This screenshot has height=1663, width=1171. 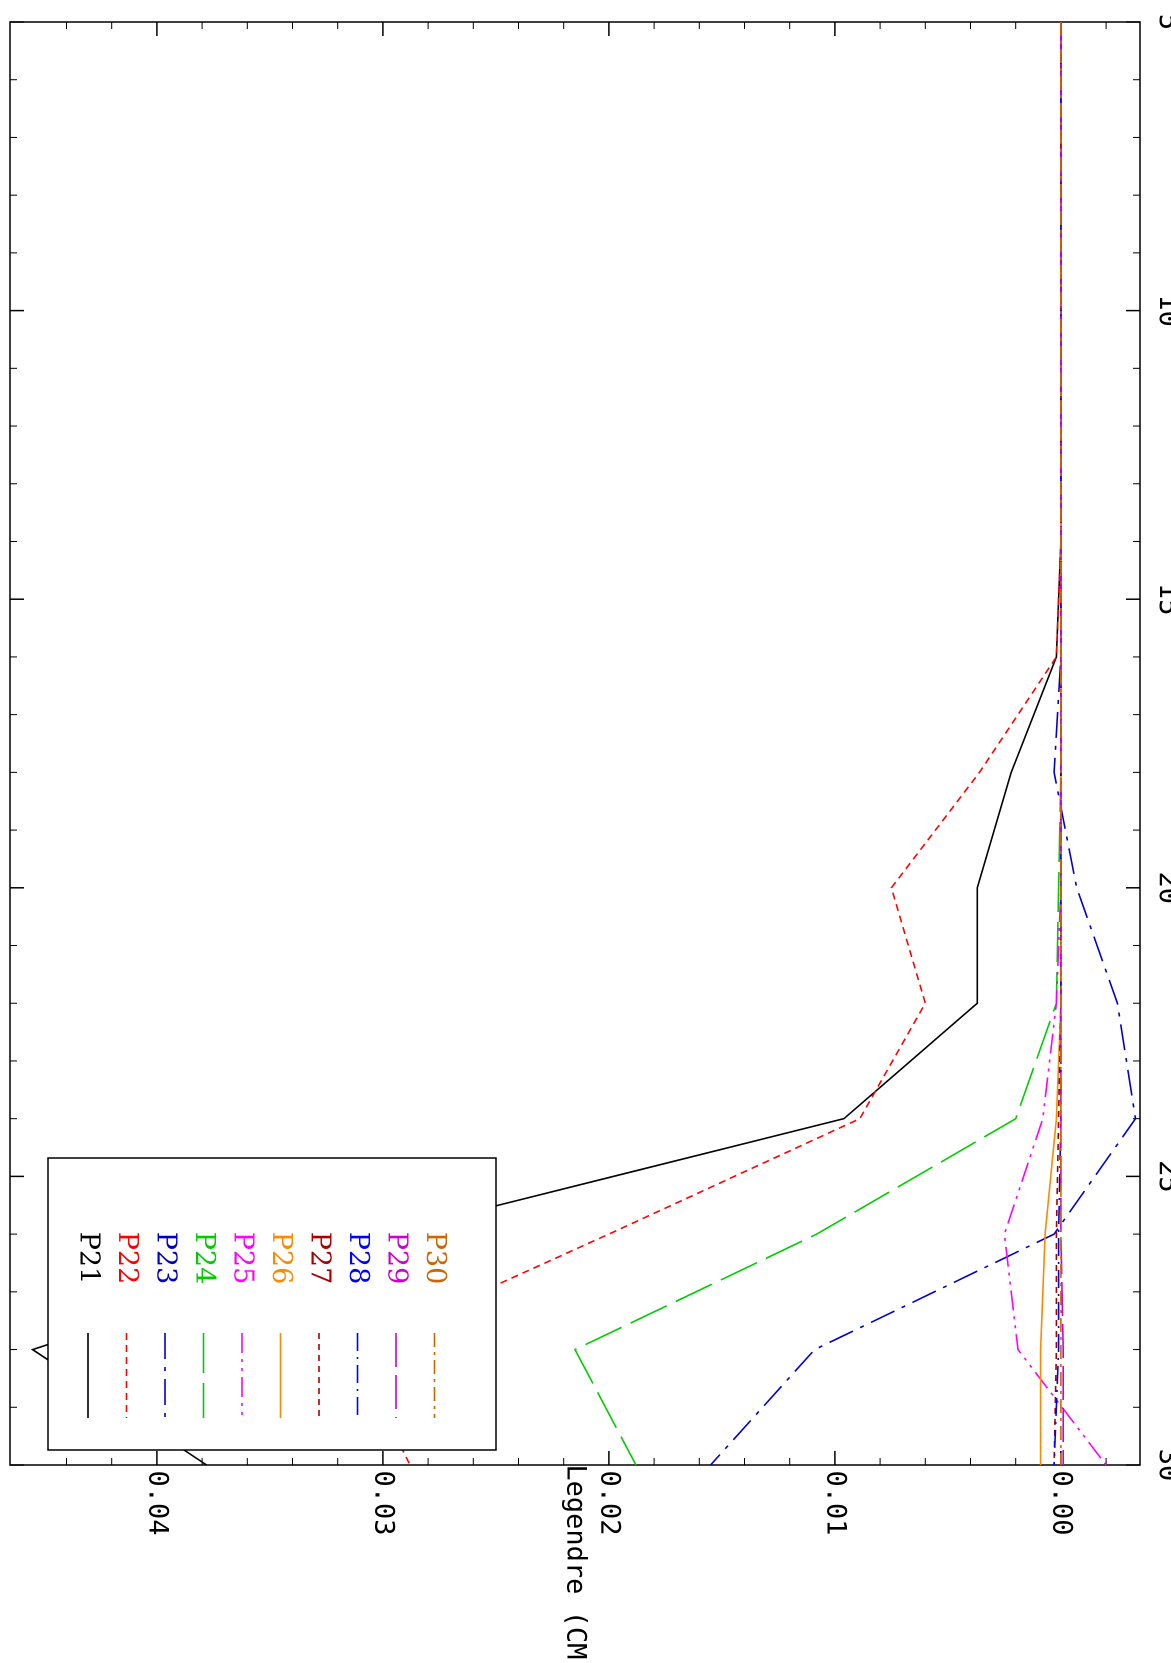 I want to click on y-tick-label: 0.02, so click(x=609, y=1502).